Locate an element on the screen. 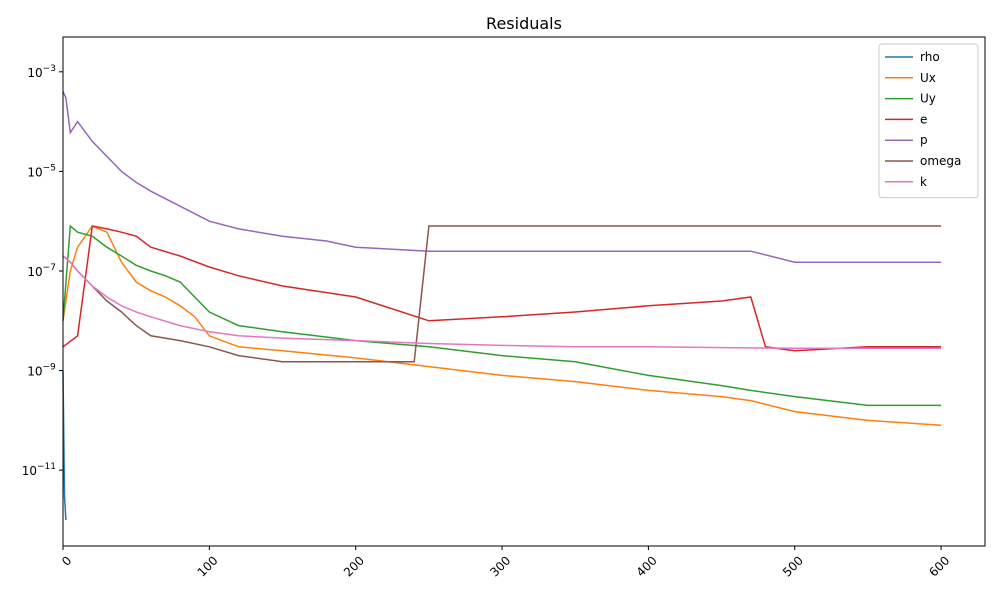 This screenshot has height=600, width=1000. y-axis: 10⁻¹¹ 10⁻⁹ 10⁻⁷ 10⁻⁵ 10⁻³ is located at coordinates (42, 271).